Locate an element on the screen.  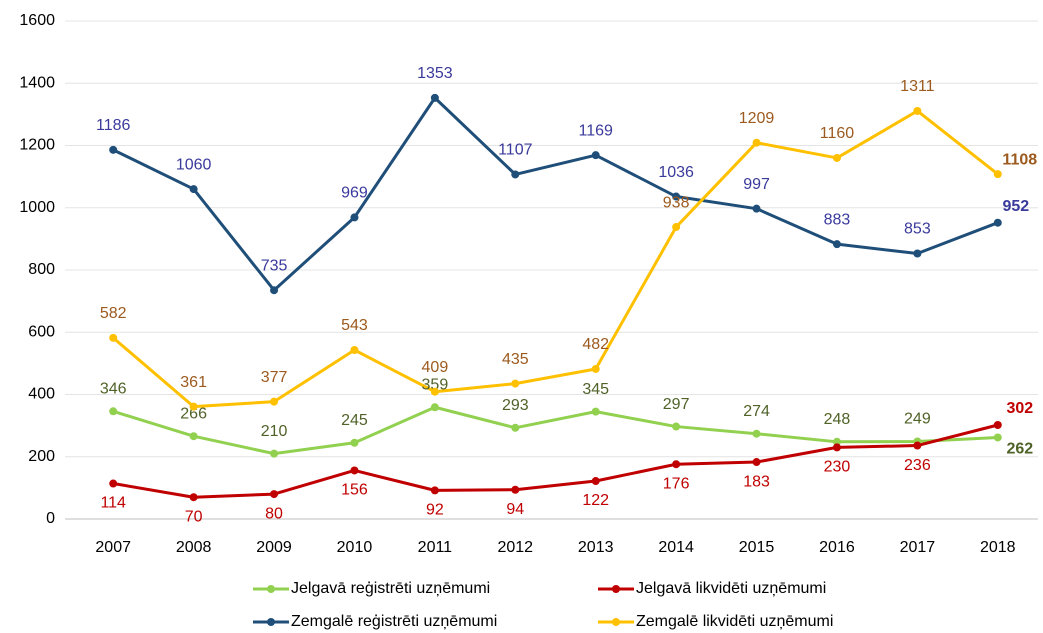
data-label: 1186 is located at coordinates (113, 125).